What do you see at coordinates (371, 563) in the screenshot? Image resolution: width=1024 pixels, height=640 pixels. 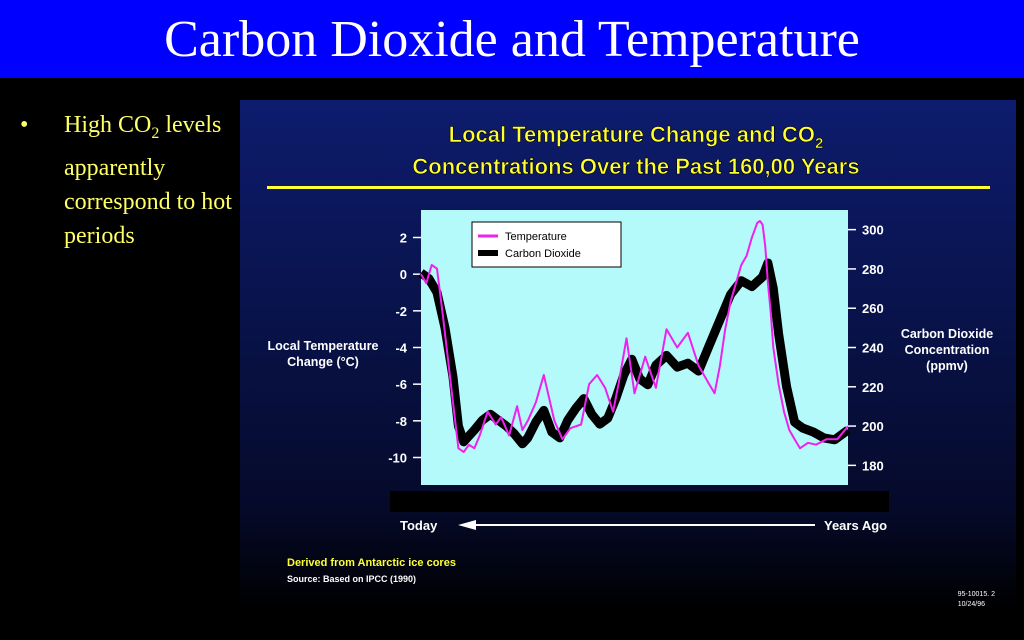 I see `footnote-derived: Derived from Antarctic ice cores` at bounding box center [371, 563].